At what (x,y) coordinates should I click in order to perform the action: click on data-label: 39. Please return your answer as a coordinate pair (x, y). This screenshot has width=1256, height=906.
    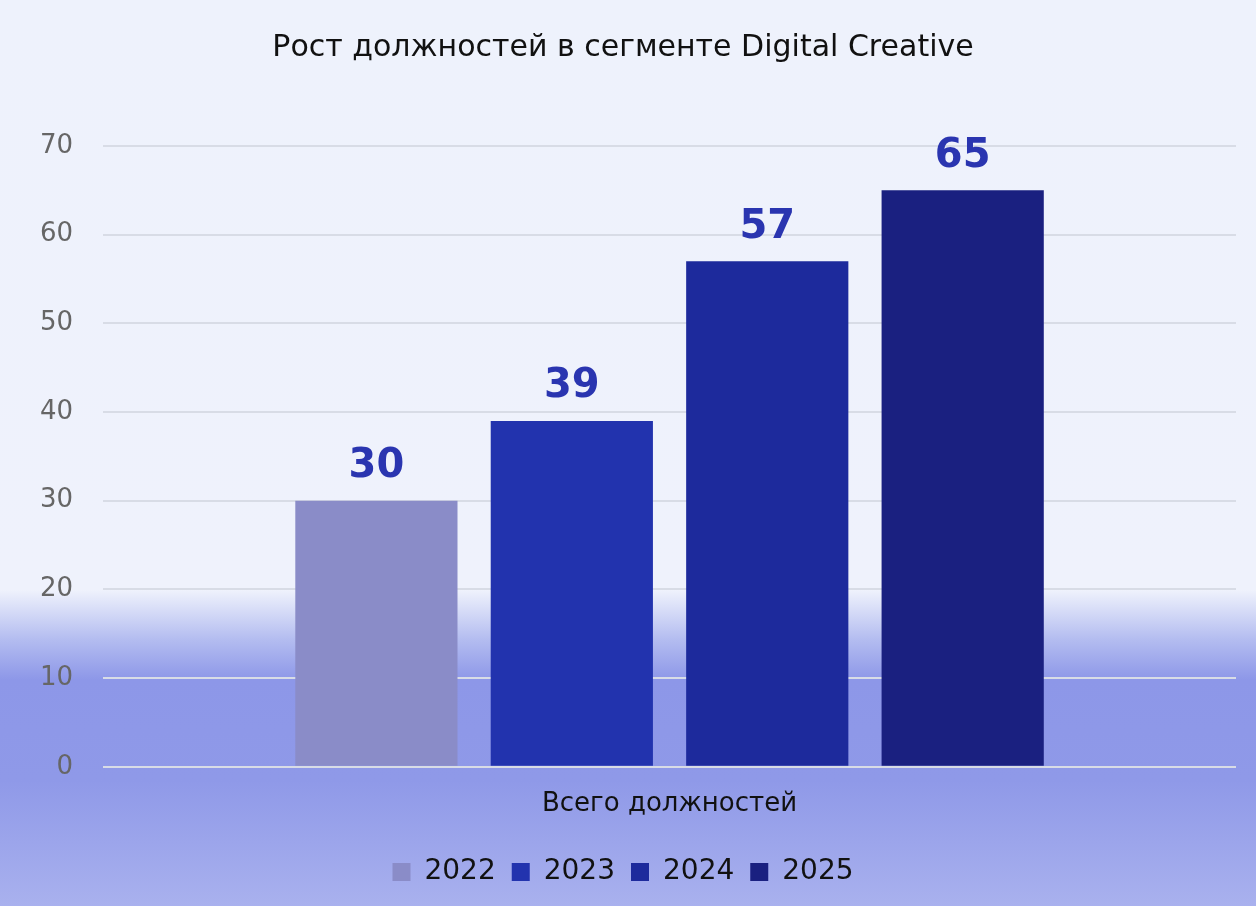
    Looking at the image, I should click on (571, 383).